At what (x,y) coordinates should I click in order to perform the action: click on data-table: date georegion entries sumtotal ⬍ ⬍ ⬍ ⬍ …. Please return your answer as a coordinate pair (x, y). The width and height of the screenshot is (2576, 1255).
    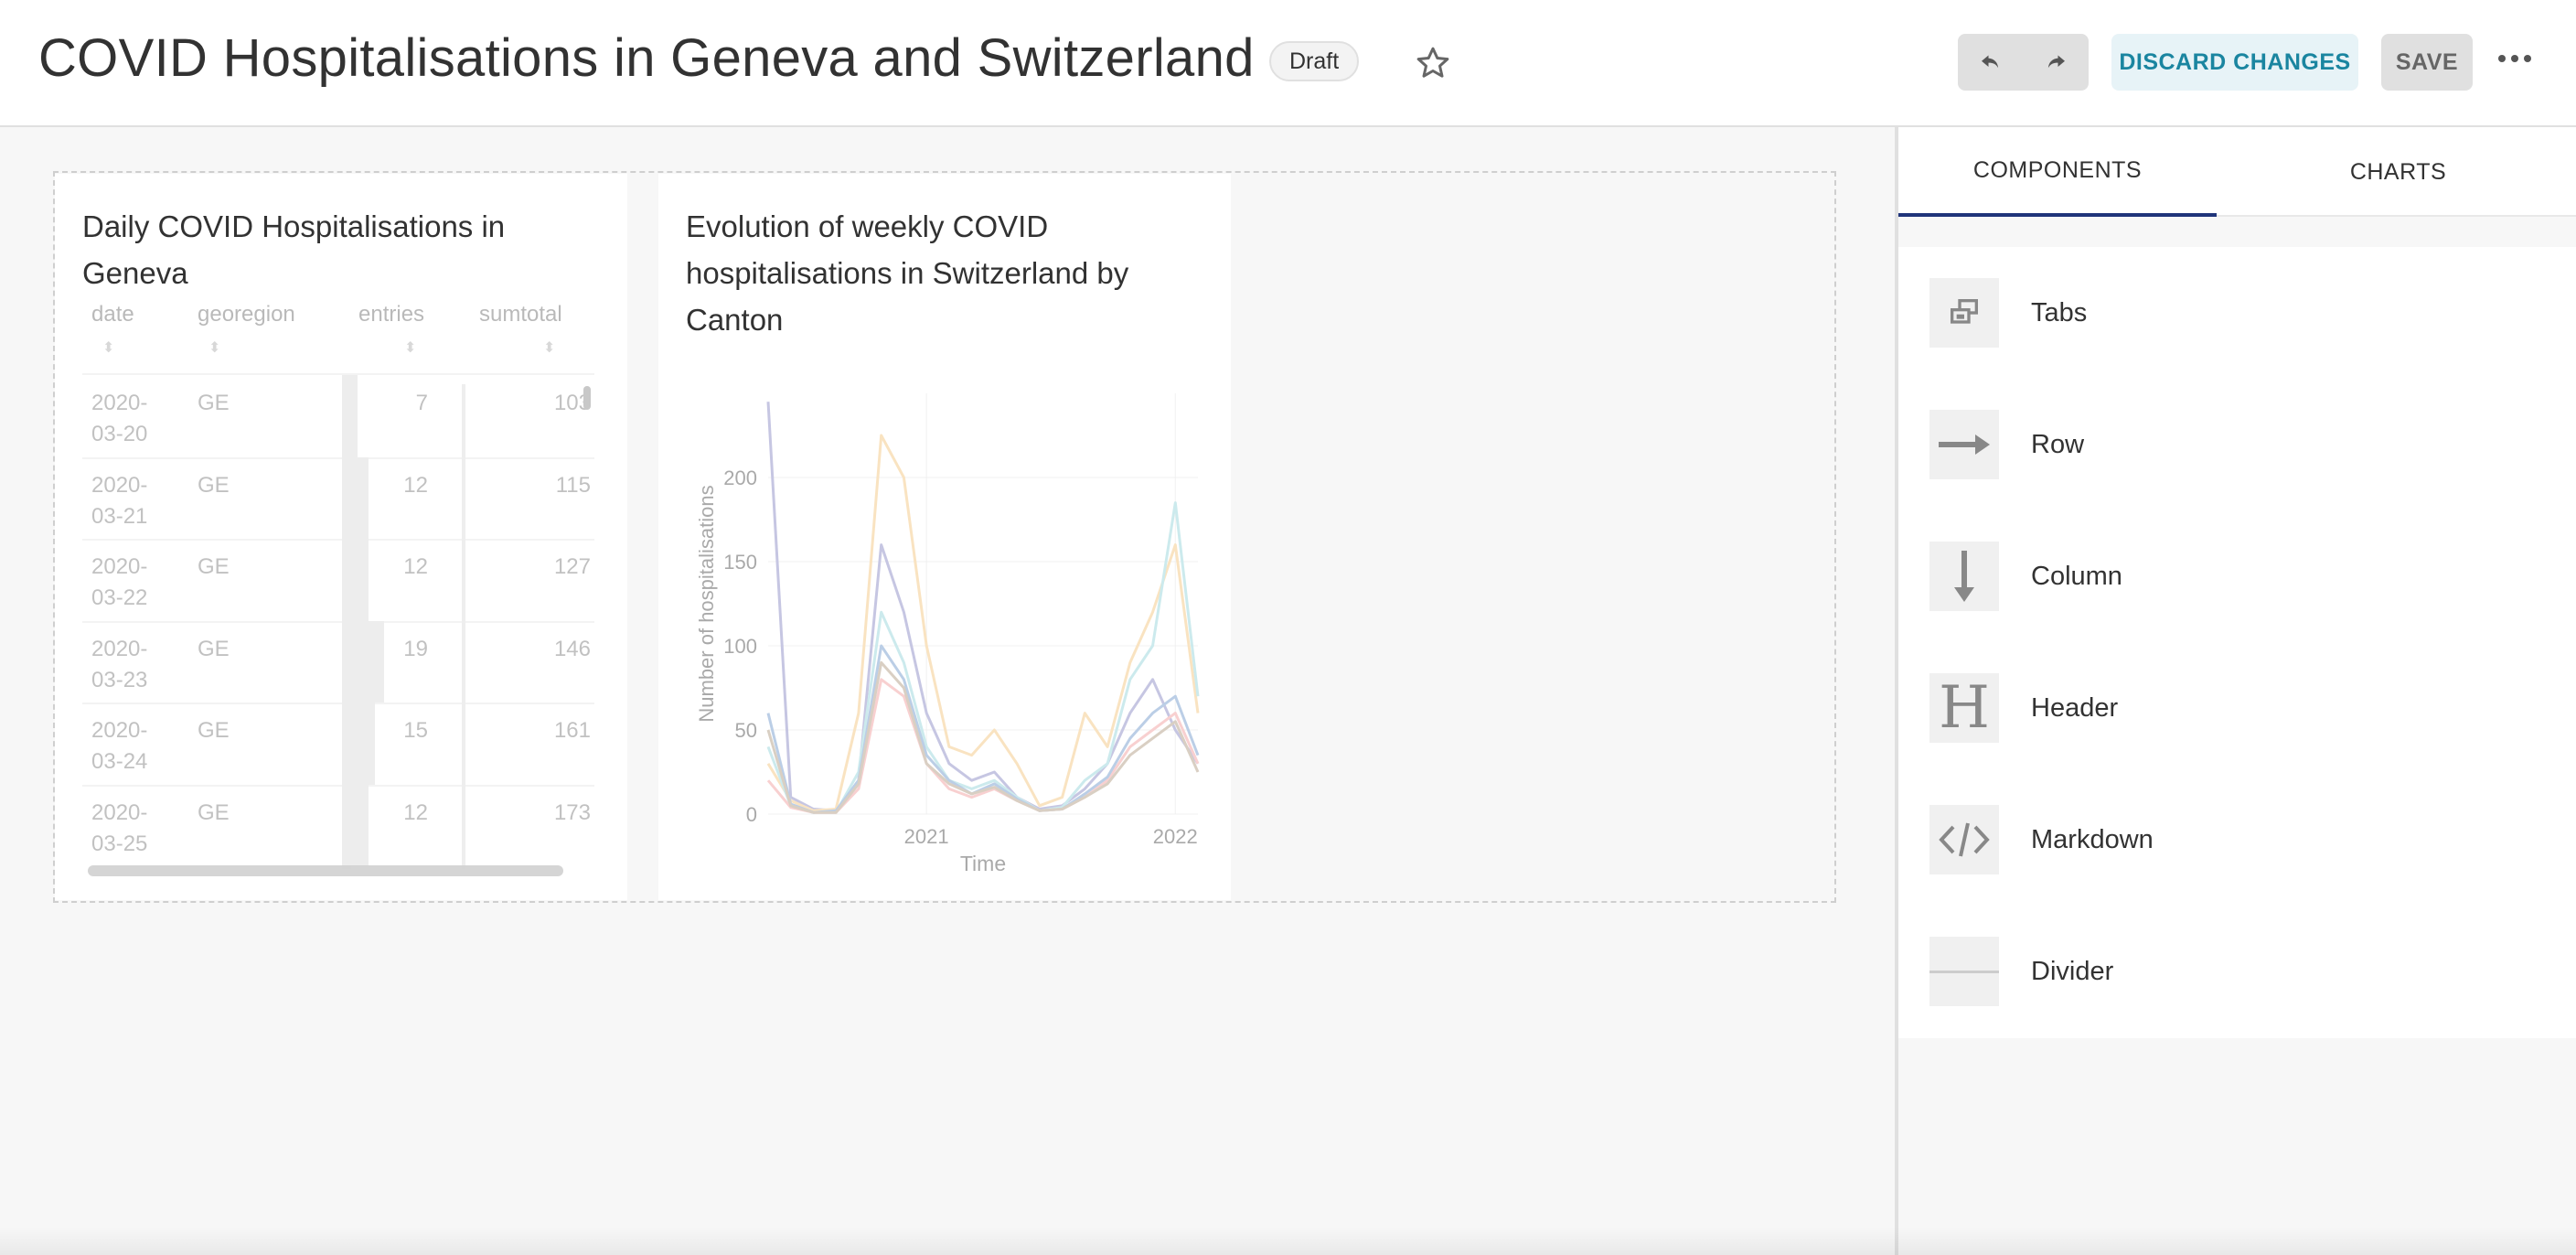
    Looking at the image, I should click on (338, 585).